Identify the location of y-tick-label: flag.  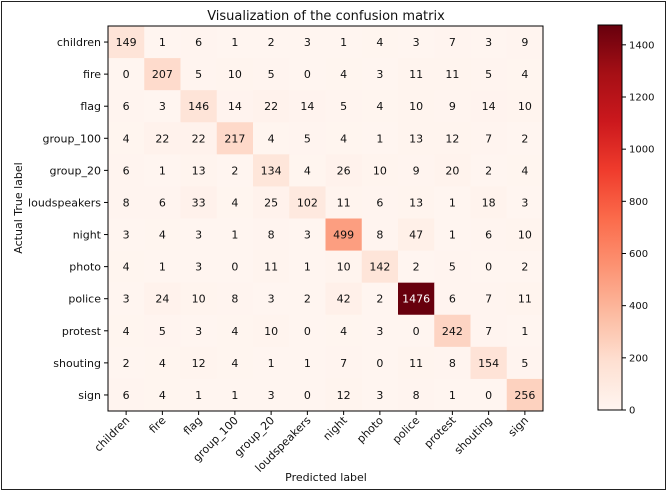
(90, 106).